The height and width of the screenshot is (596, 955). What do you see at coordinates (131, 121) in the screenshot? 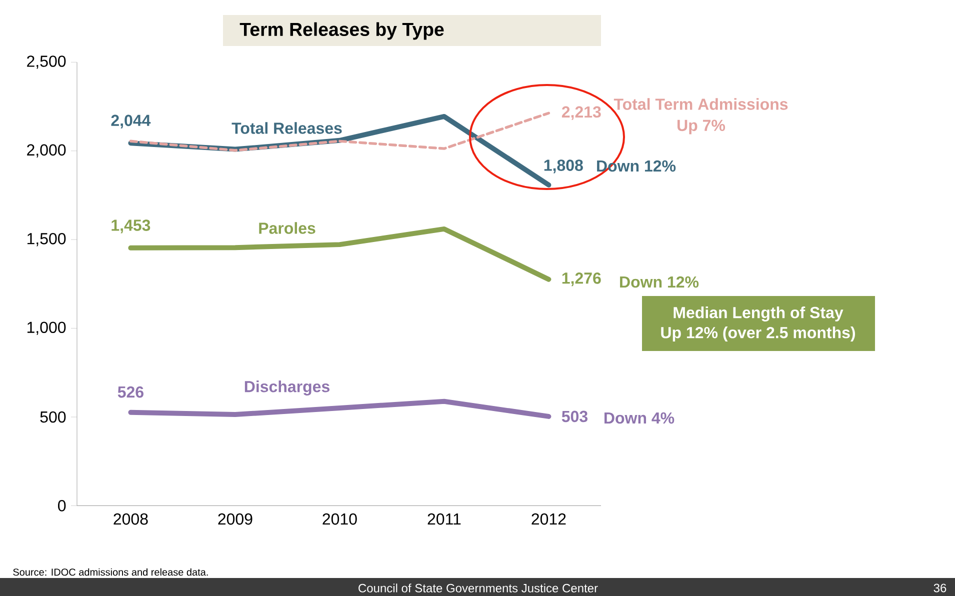
I see `data-label: 2,044` at bounding box center [131, 121].